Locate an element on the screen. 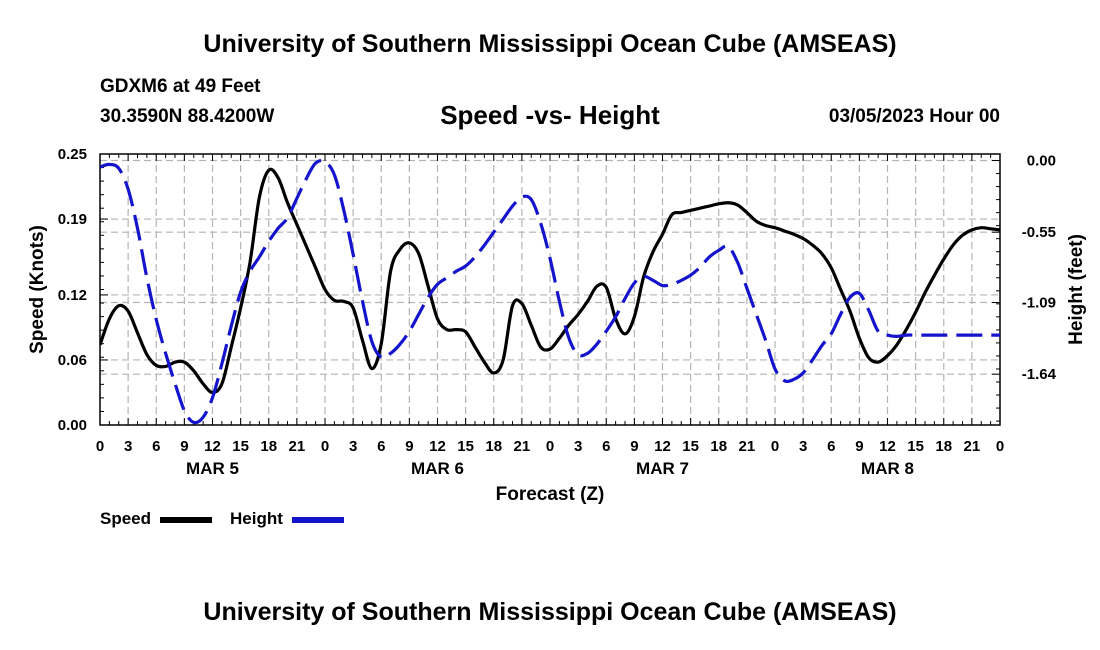  chart-title: Speed -vs- Height is located at coordinates (550, 115).